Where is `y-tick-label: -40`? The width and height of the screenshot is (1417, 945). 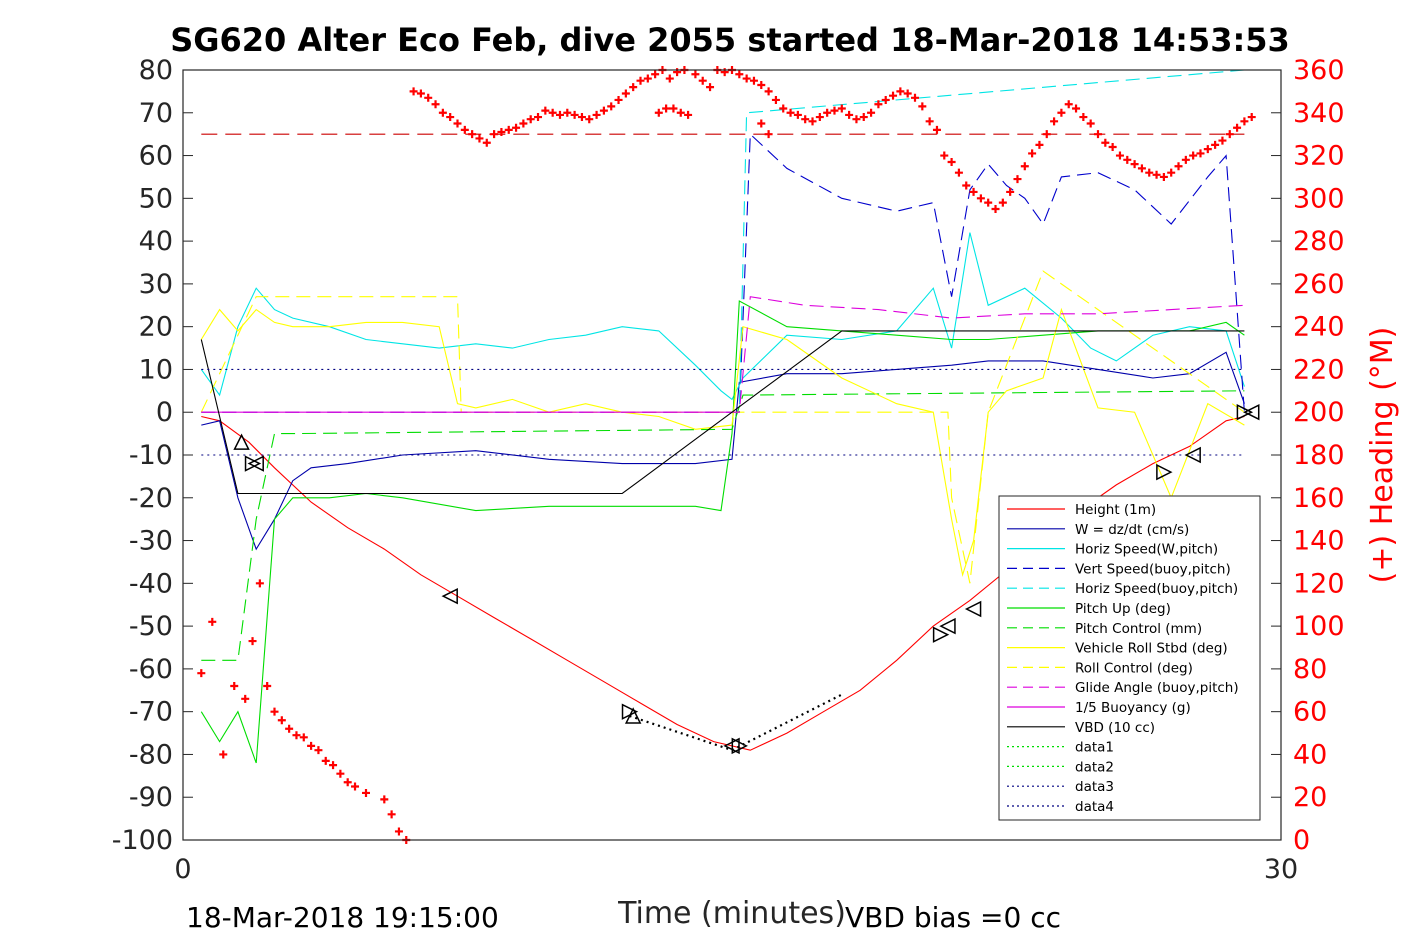
y-tick-label: -40 is located at coordinates (151, 583).